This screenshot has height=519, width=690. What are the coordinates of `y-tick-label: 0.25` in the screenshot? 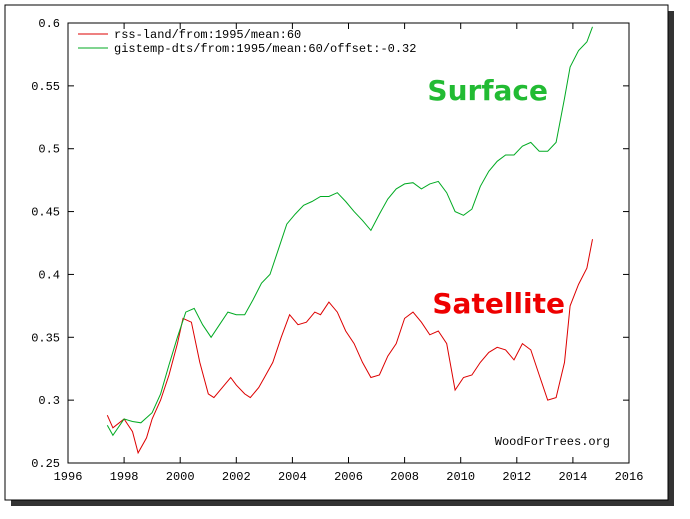 It's located at (45, 464).